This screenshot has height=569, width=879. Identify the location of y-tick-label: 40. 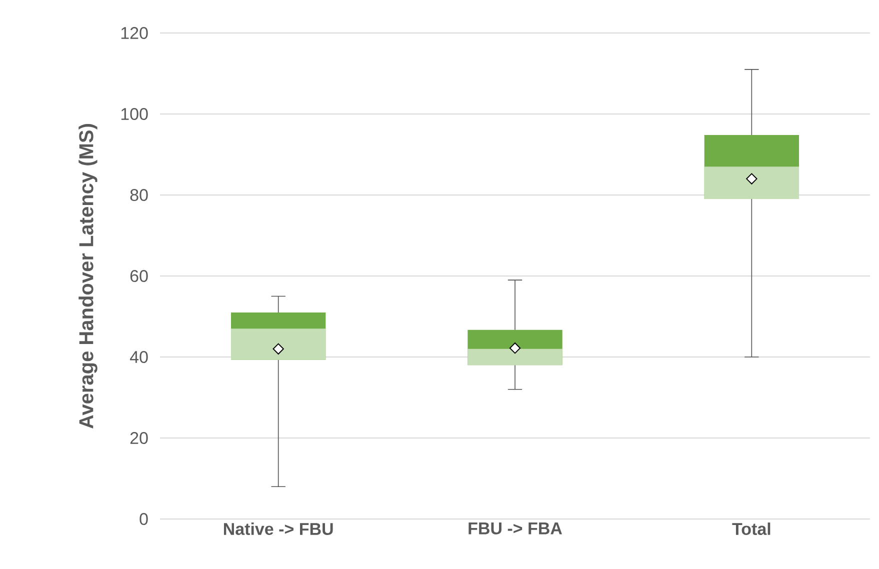
(139, 357).